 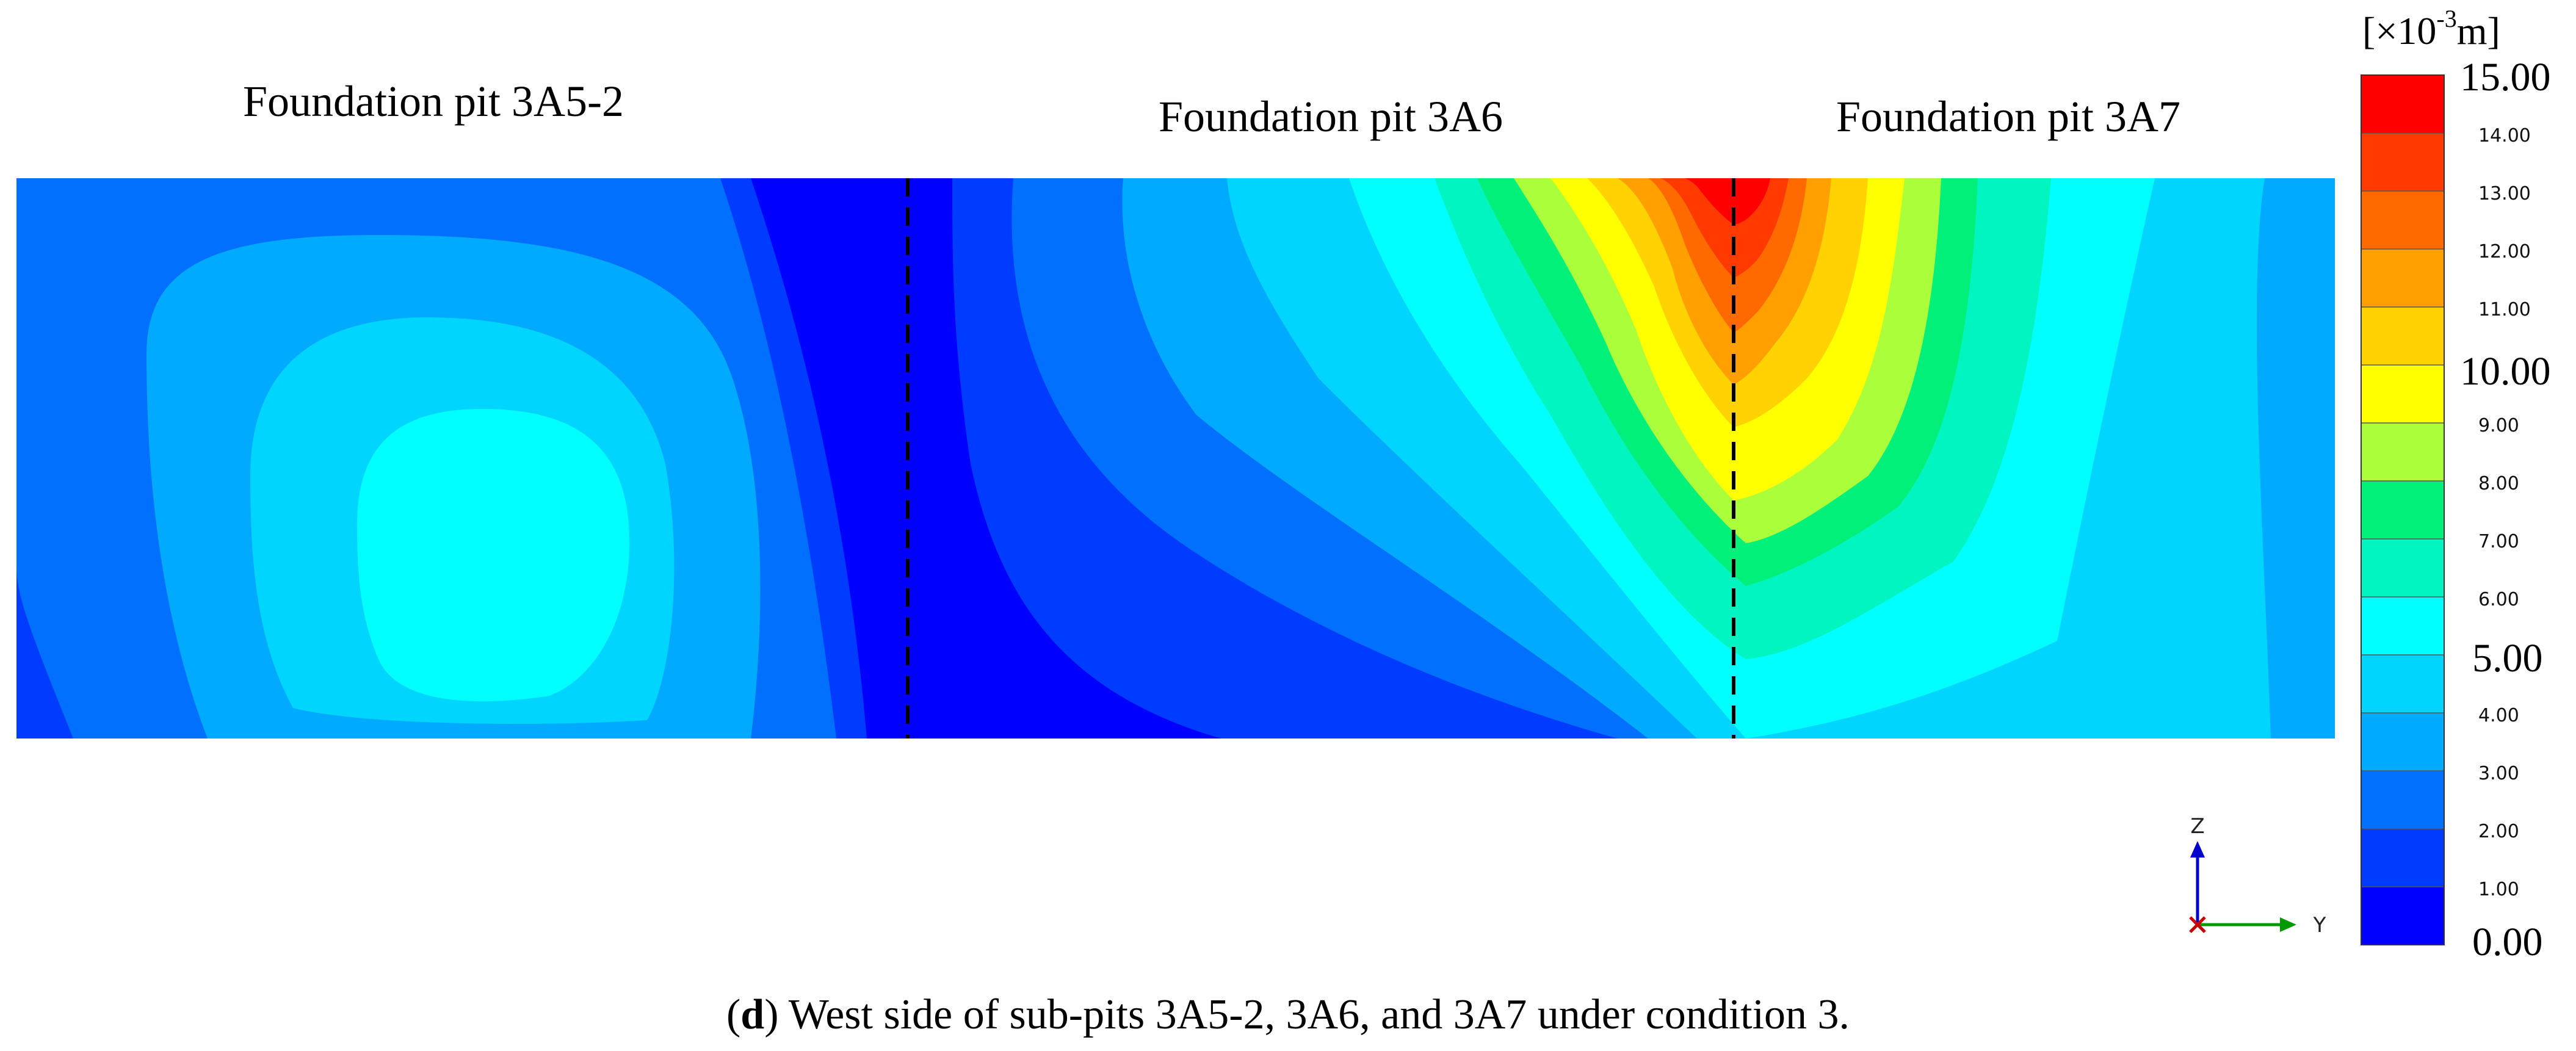 What do you see at coordinates (2197, 826) in the screenshot?
I see `z-axis-label: Z` at bounding box center [2197, 826].